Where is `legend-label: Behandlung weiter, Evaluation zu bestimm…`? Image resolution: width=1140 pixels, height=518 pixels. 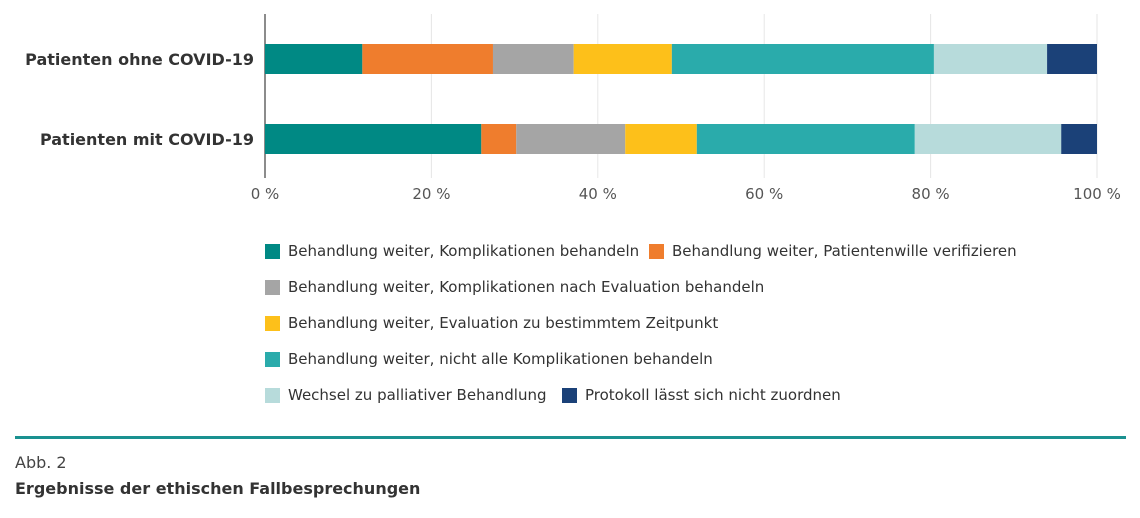
legend-label: Behandlung weiter, Evaluation zu bestimm… is located at coordinates (503, 323).